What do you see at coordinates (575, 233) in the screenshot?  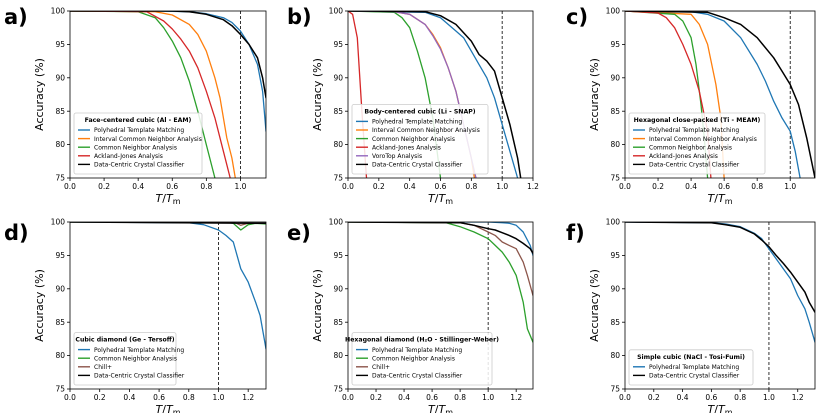 I see `panel-letter: f)` at bounding box center [575, 233].